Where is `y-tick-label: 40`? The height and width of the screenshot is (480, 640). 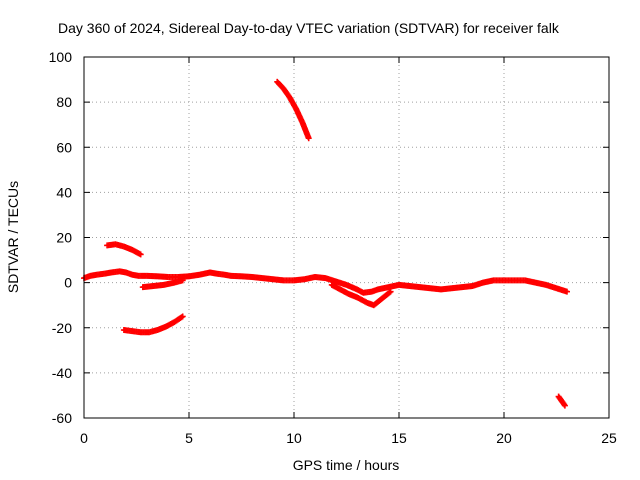
y-tick-label: 40 is located at coordinates (64, 192).